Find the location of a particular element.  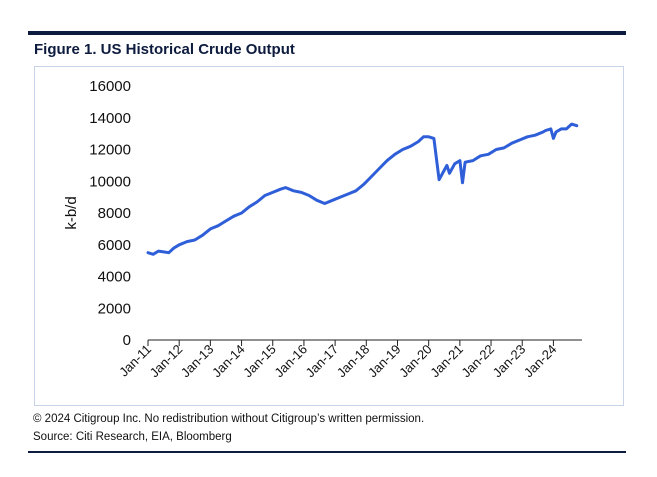

figure-title: Figure 1. US Historical Crude Output is located at coordinates (164, 49).